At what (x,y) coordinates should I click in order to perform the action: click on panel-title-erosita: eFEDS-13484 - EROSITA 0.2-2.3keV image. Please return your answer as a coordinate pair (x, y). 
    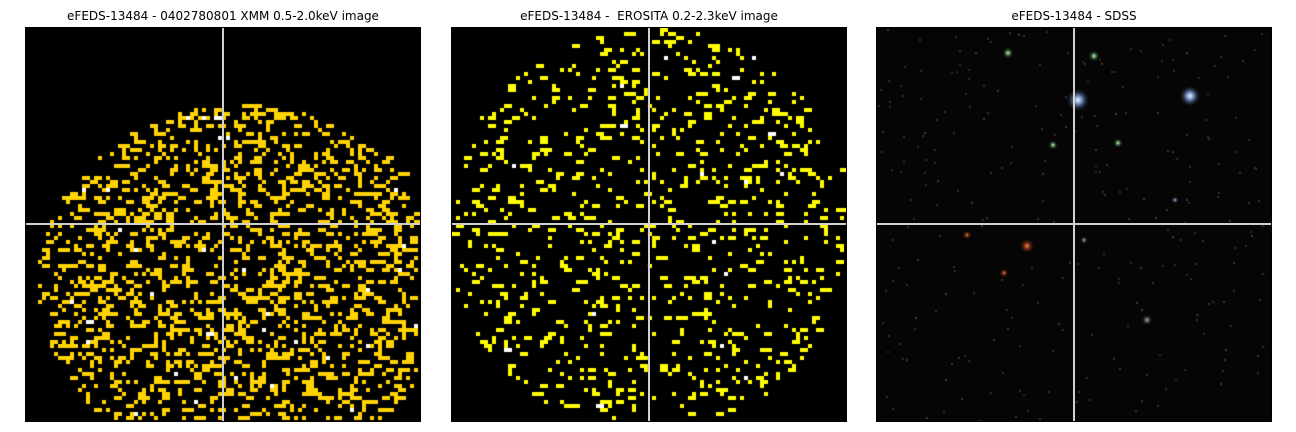
    Looking at the image, I should click on (649, 16).